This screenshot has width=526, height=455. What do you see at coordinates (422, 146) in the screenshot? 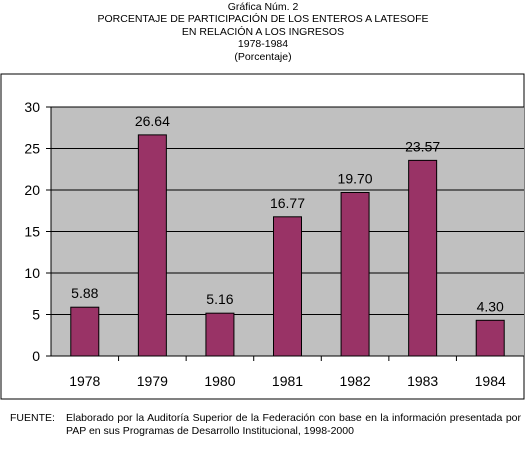
I see `data-label: 23.57` at bounding box center [422, 146].